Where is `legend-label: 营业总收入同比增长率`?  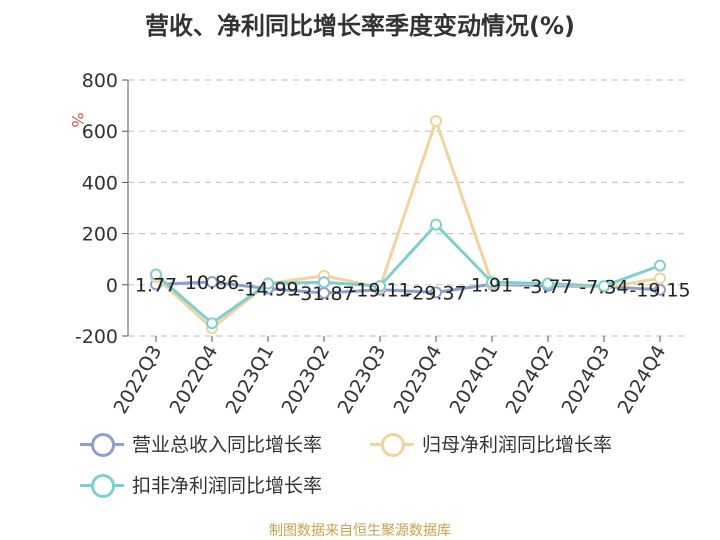
legend-label: 营业总收入同比增长率 is located at coordinates (227, 445).